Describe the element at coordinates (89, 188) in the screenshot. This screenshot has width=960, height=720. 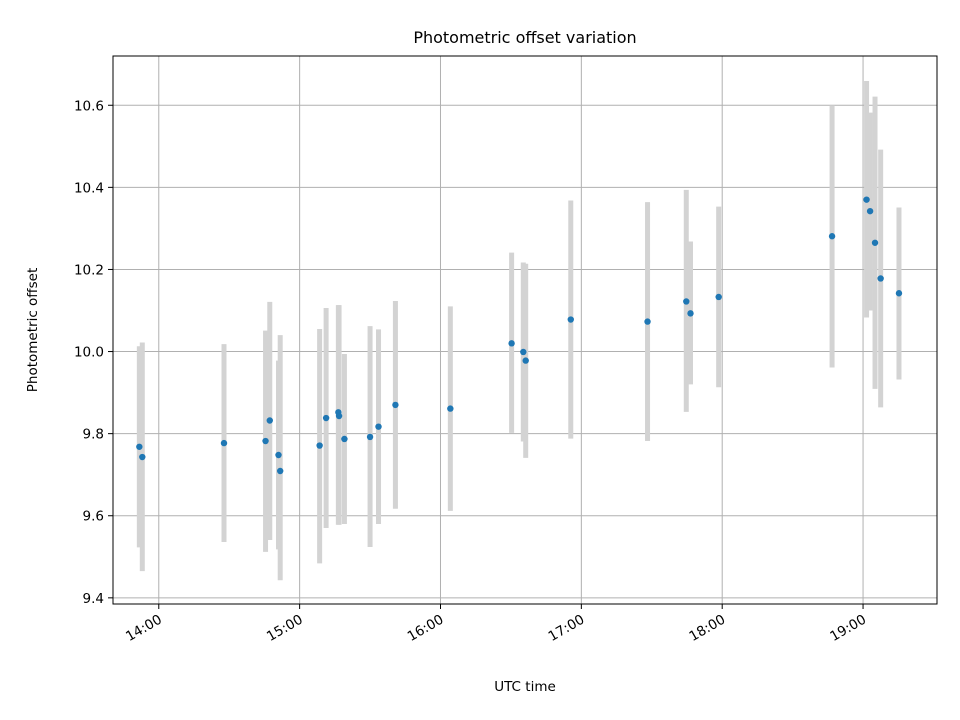
I see `y-tick-label: 10.4` at that location.